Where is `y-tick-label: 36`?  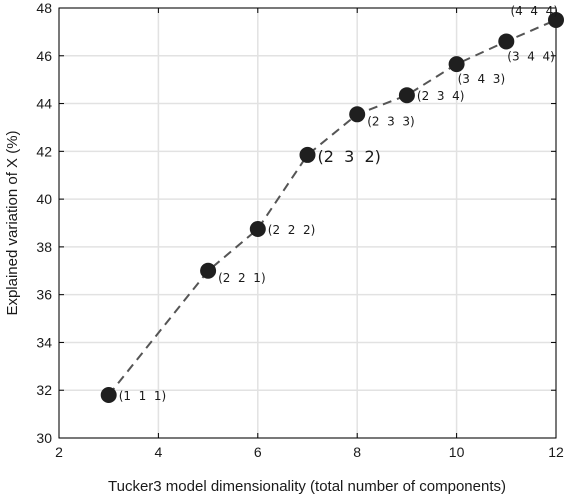
y-tick-label: 36 is located at coordinates (44, 295).